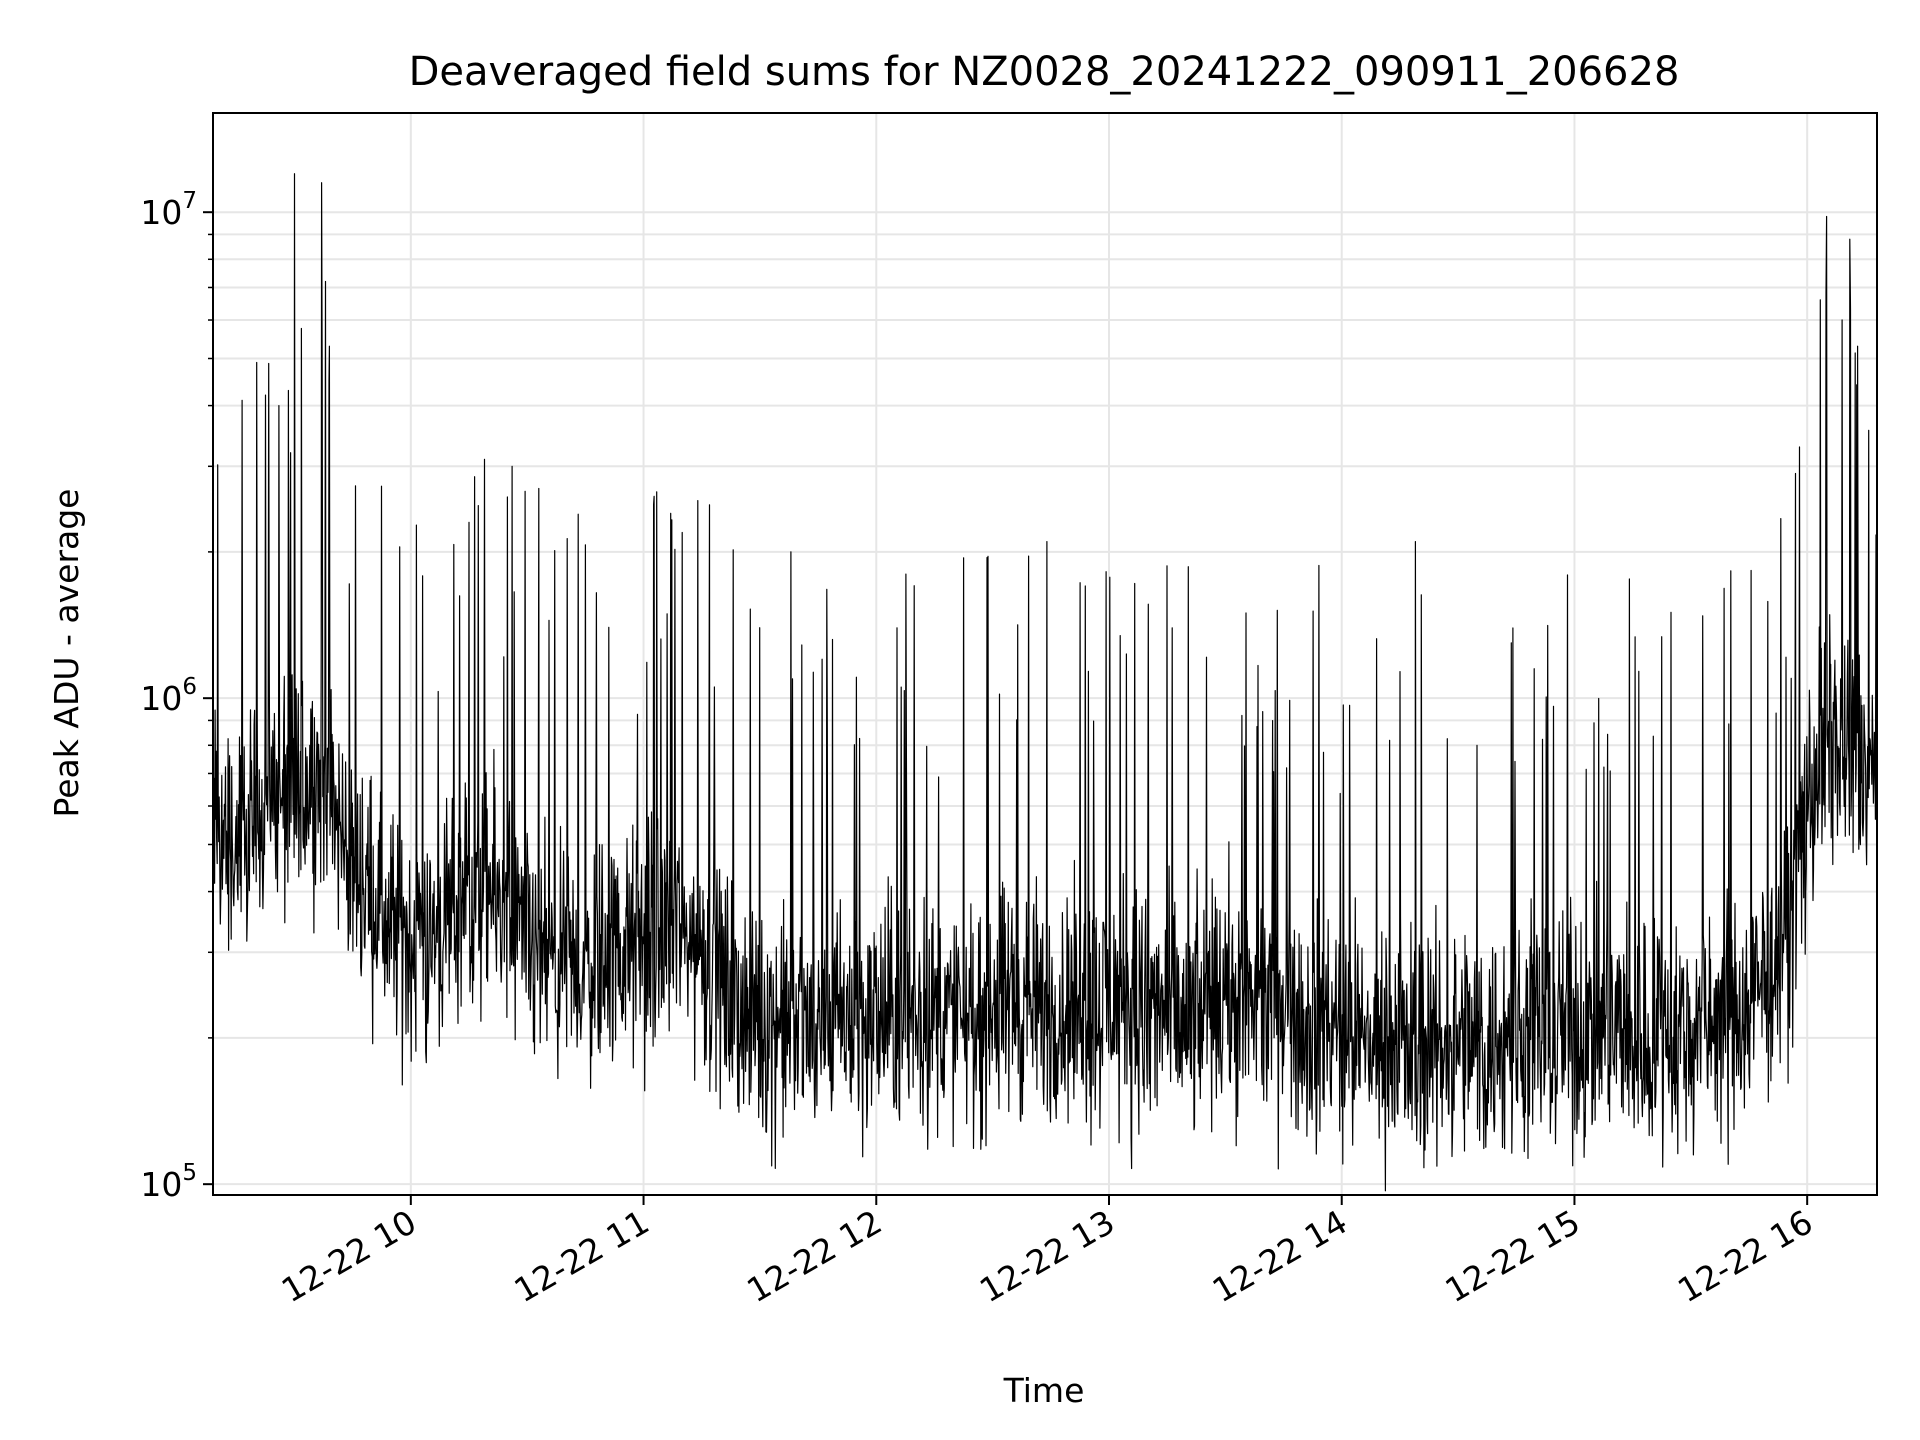  What do you see at coordinates (66, 653) in the screenshot?
I see `y-axis-label: Peak ADU - average` at bounding box center [66, 653].